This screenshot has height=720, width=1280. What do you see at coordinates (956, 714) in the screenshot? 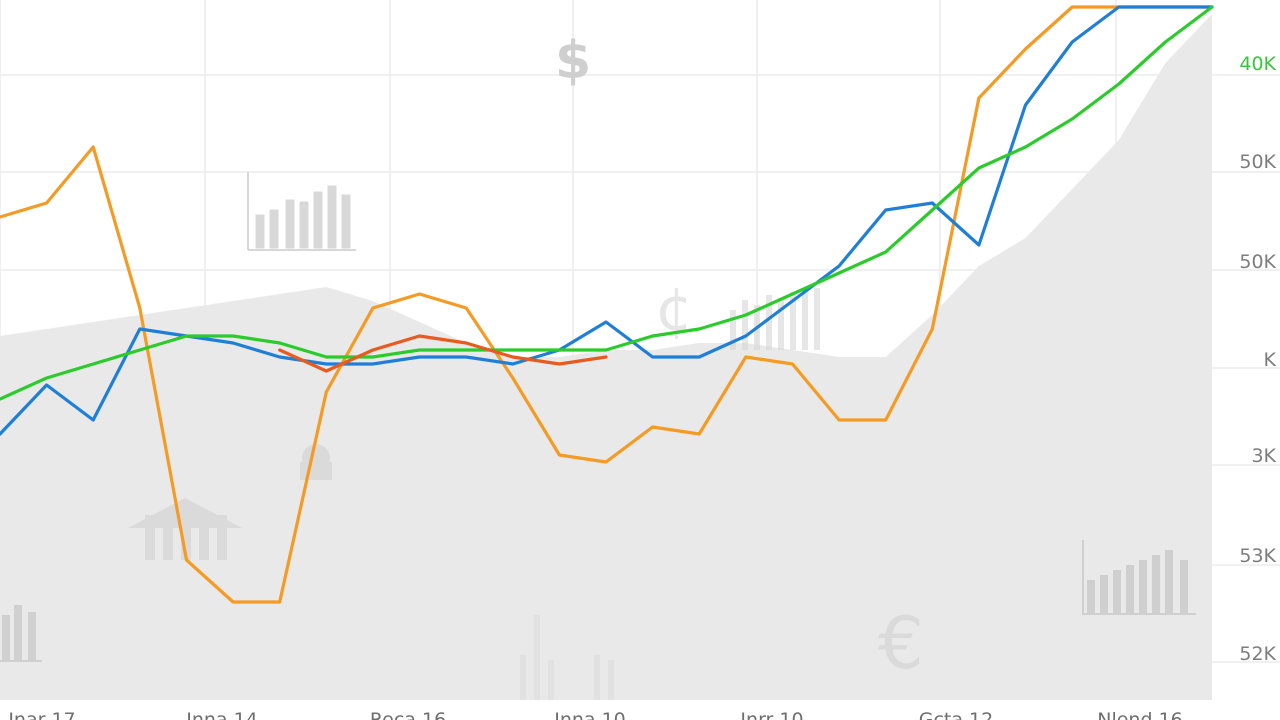
I see `x-tick-label: Gcta 12` at bounding box center [956, 714].